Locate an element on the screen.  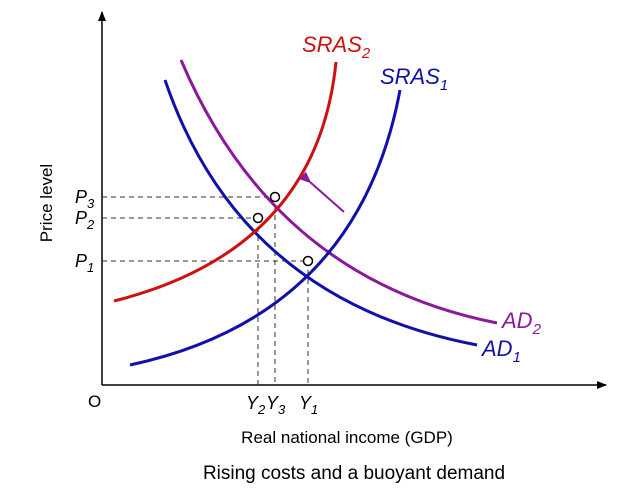
y1-label: Y1 is located at coordinates (308, 405).